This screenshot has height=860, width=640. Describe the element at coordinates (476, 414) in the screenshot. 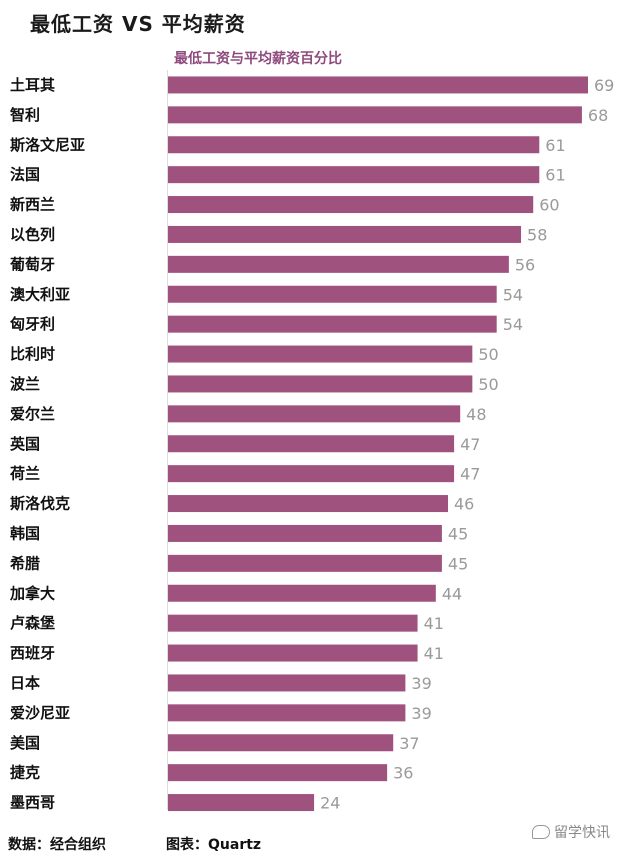

I see `value-label: 48` at that location.